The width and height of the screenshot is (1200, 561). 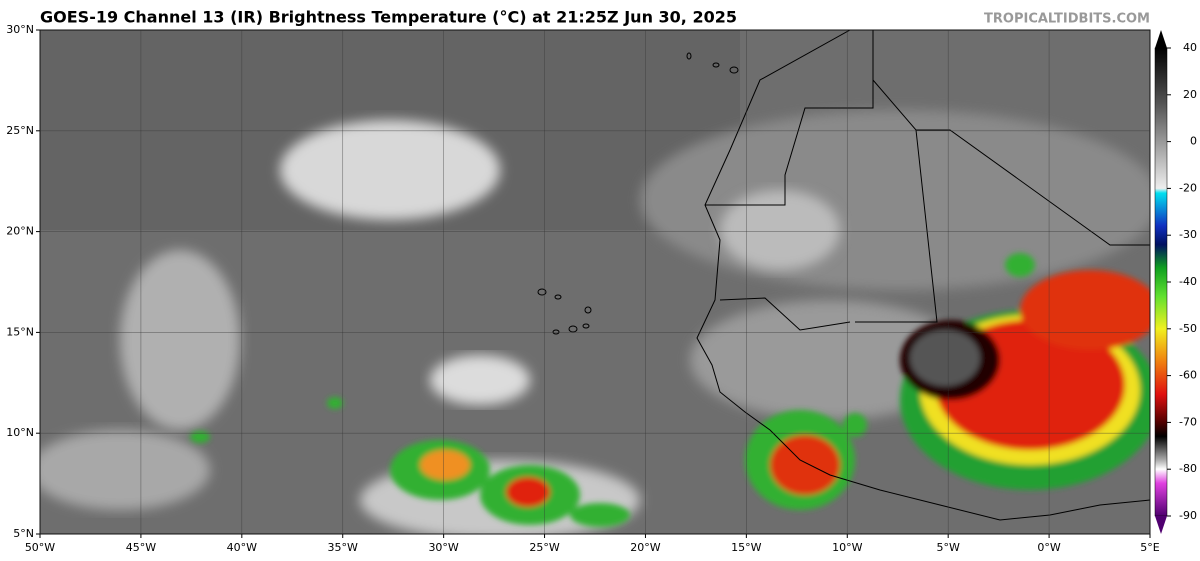 I want to click on lon-tick-label: 15°W, so click(x=746, y=547).